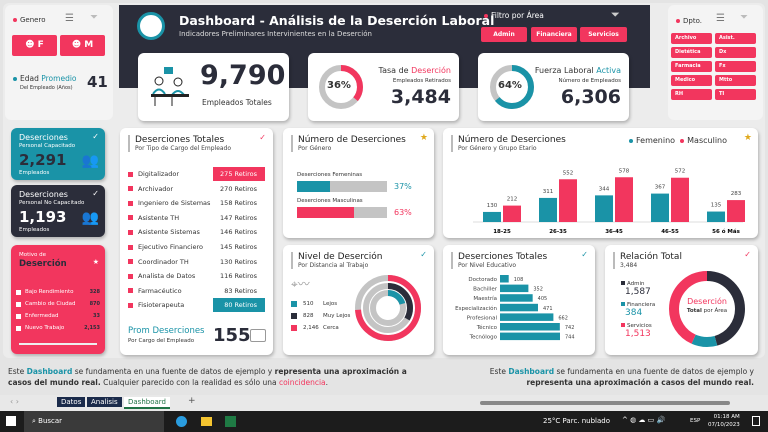 Image resolution: width=768 pixels, height=432 pixels. Describe the element at coordinates (504, 34) in the screenshot. I see `area-button-admin: Admin` at that location.